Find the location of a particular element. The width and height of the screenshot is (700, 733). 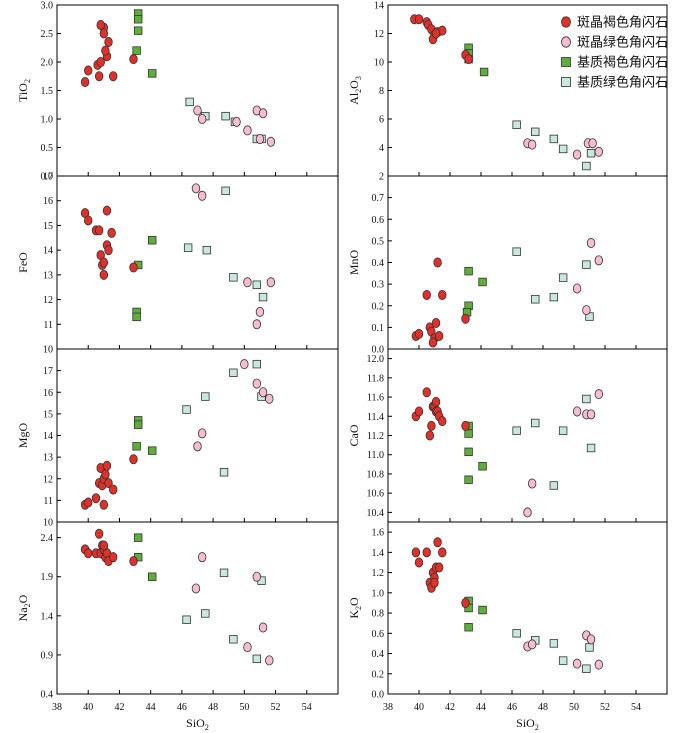

y-tick-label: 13 is located at coordinates (48, 275).